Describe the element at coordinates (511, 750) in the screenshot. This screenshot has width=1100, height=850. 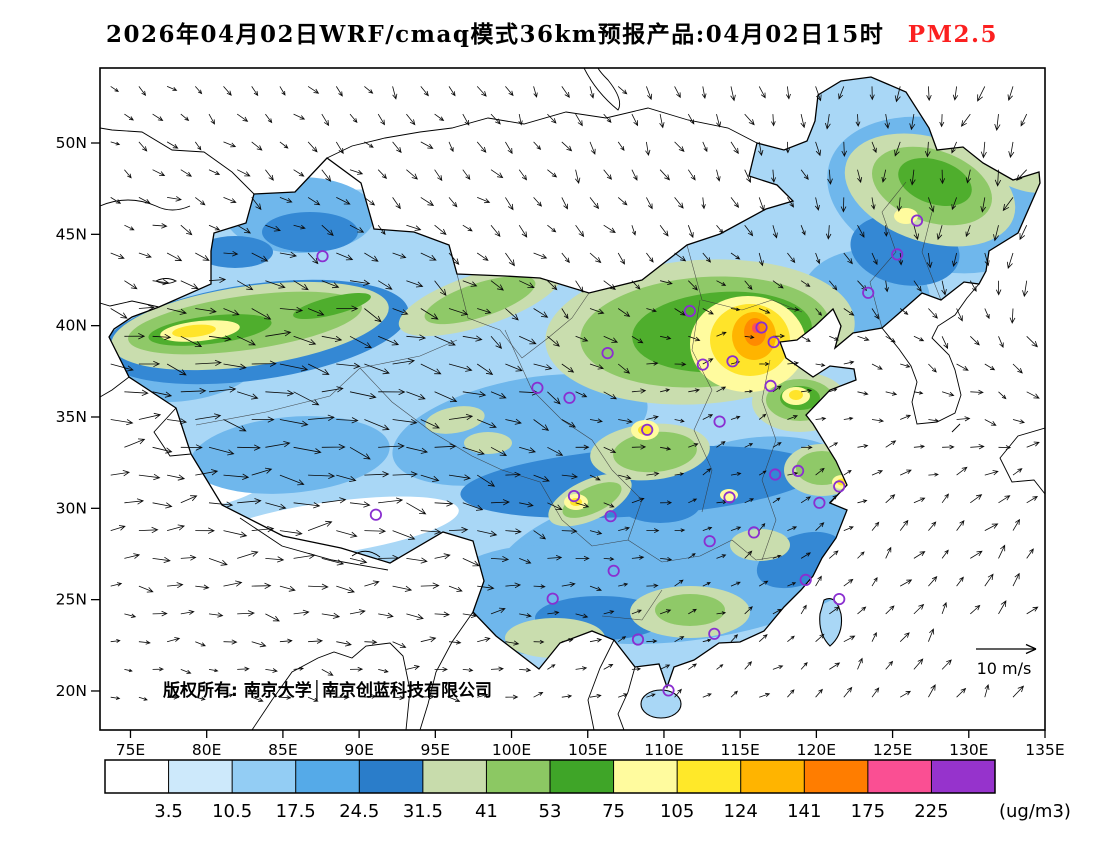
I see `lon-tick-label: 100E` at that location.